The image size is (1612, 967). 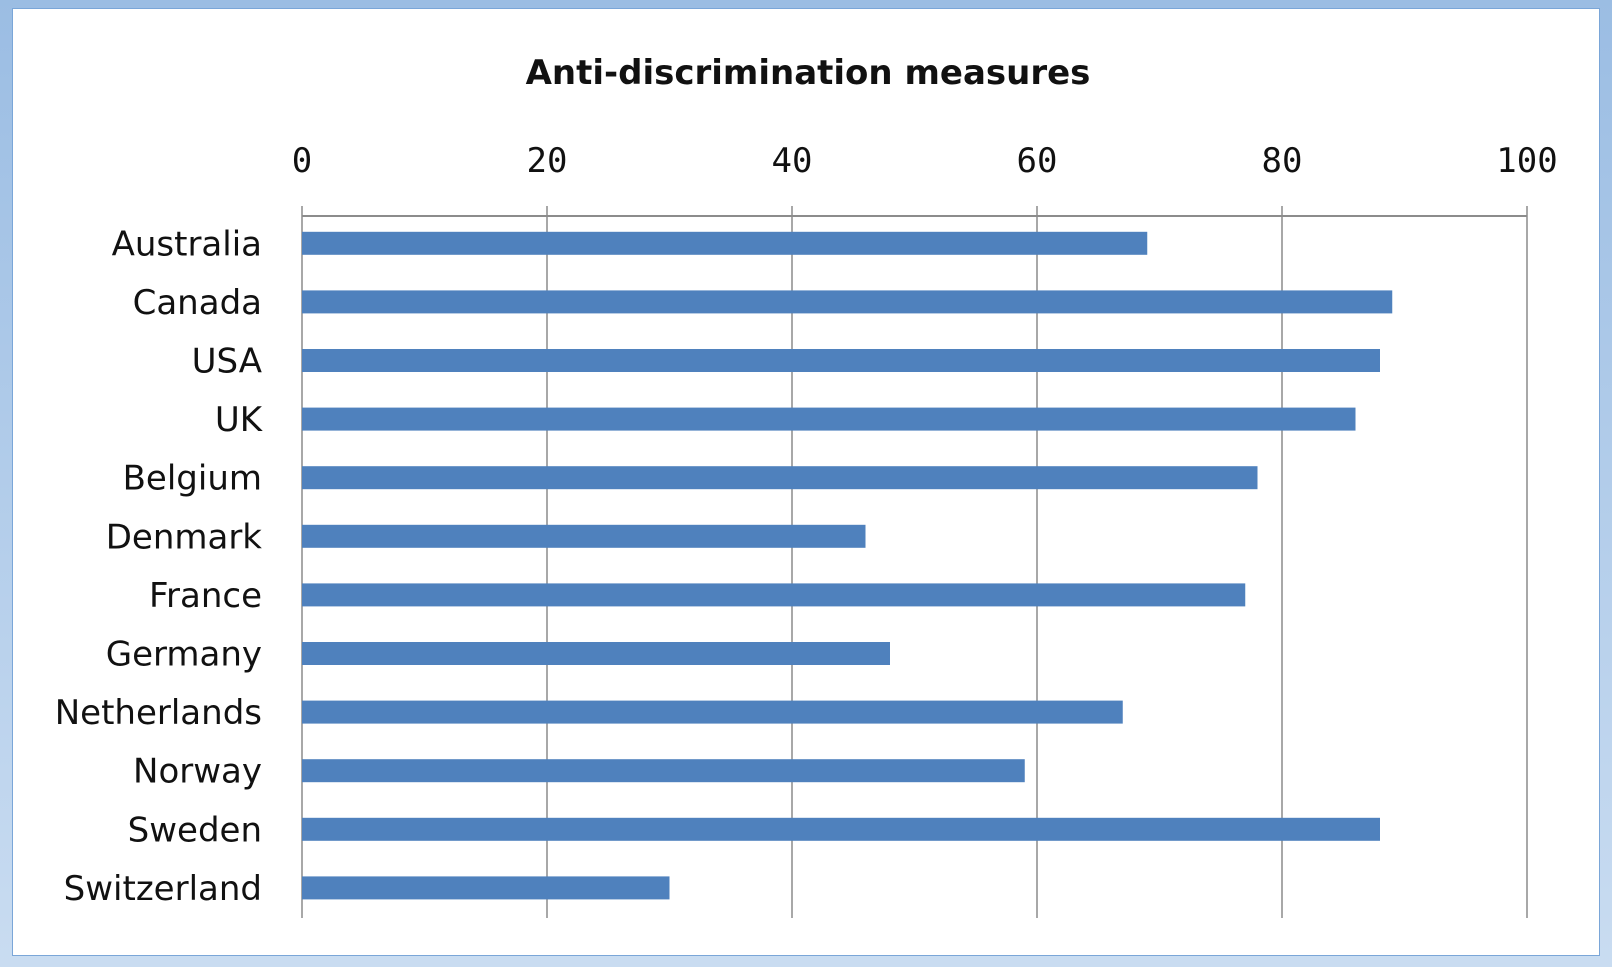 I want to click on category-label: Australia, so click(x=187, y=244).